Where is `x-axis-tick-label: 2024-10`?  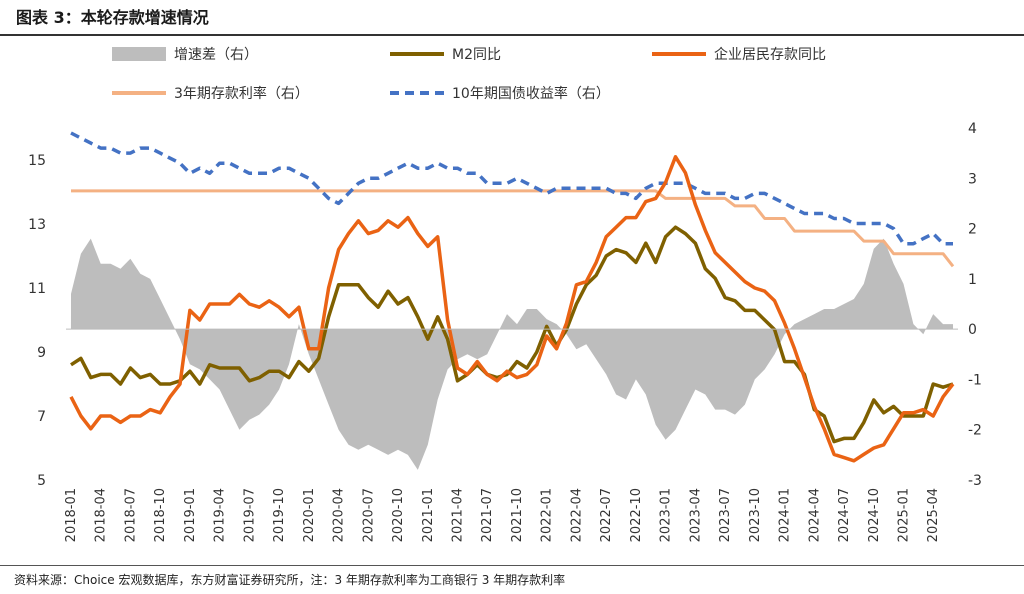
x-axis-tick-label: 2024-10 is located at coordinates (874, 515).